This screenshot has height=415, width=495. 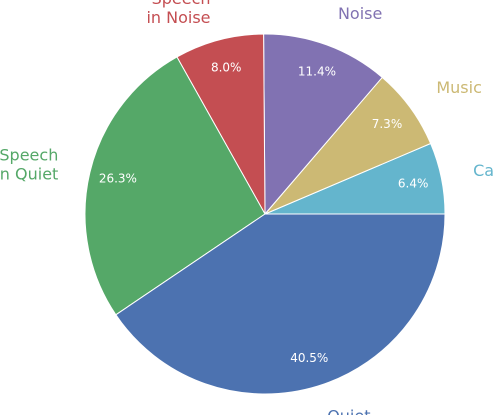 What do you see at coordinates (348, 411) in the screenshot?
I see `slice-label: Quiet` at bounding box center [348, 411].